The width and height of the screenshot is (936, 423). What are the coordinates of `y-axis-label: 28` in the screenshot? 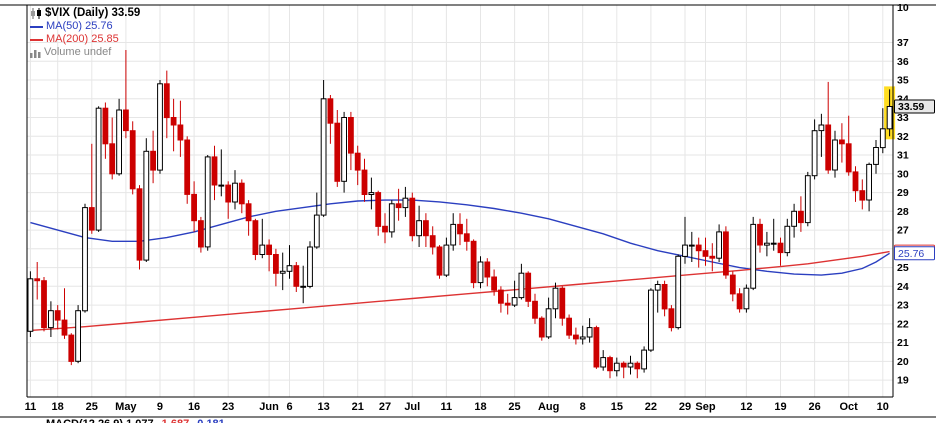 It's located at (903, 212).